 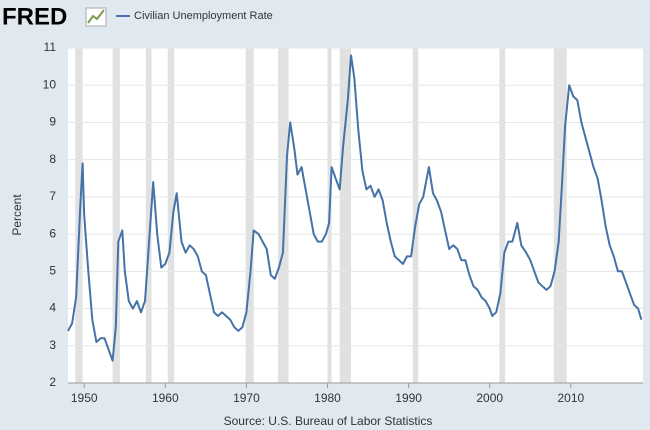 What do you see at coordinates (203, 16) in the screenshot?
I see `legend-label: Civilian Unemployment Rate` at bounding box center [203, 16].